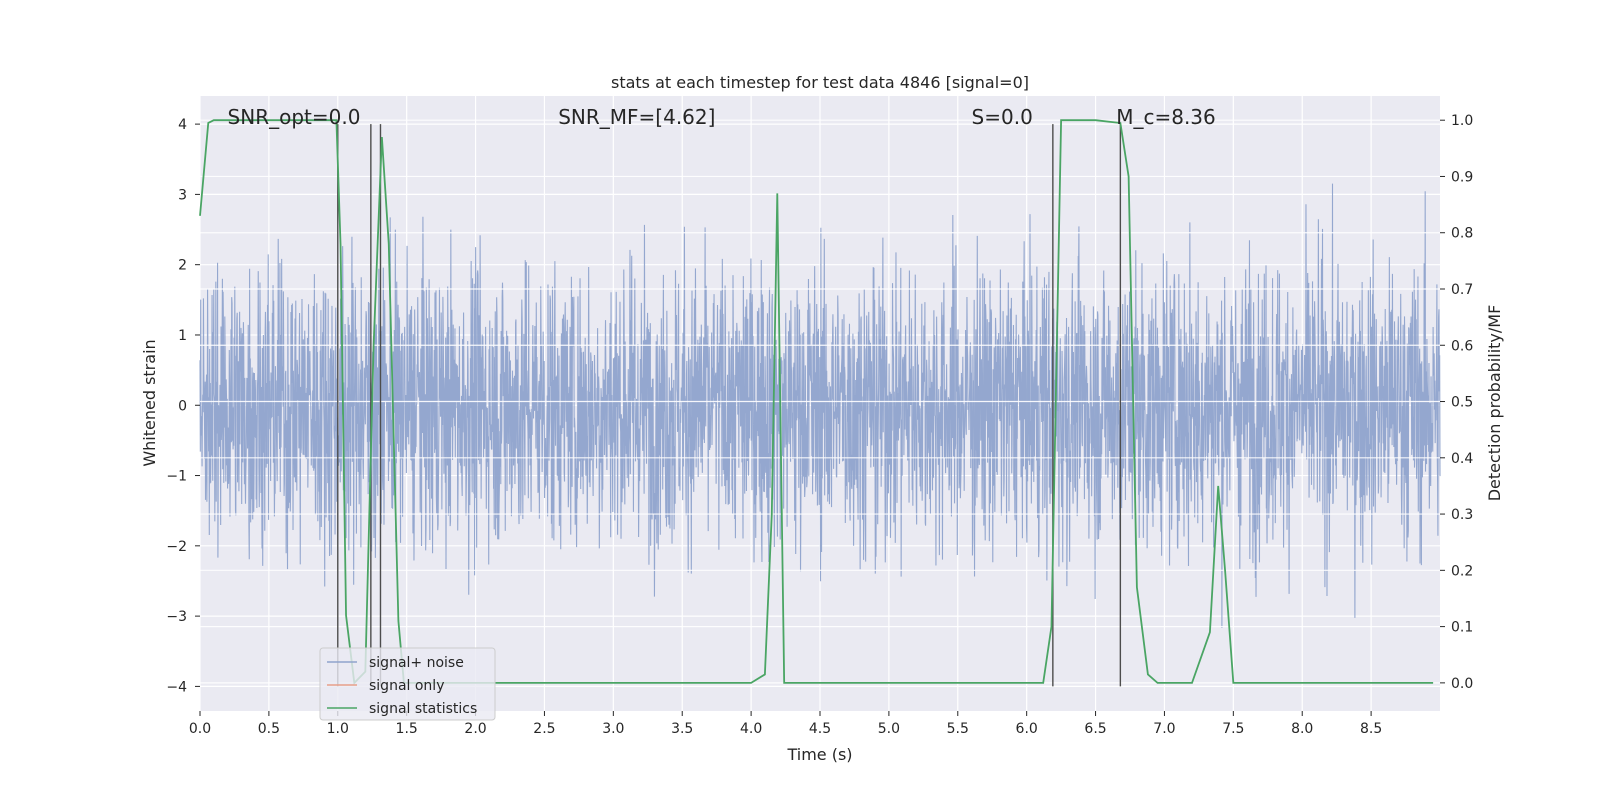 Image resolution: width=1600 pixels, height=800 pixels. What do you see at coordinates (269, 729) in the screenshot?
I see `x-tick-label: 0.5` at bounding box center [269, 729].